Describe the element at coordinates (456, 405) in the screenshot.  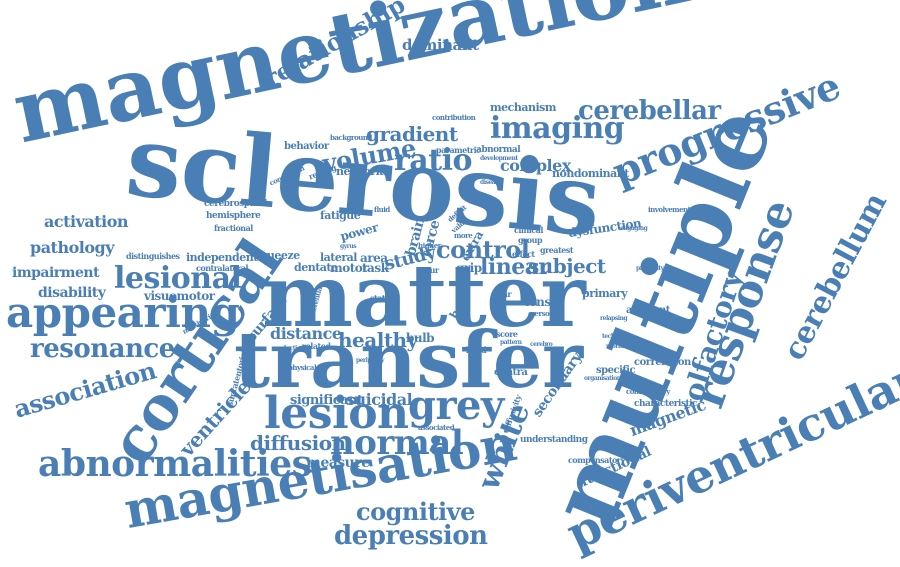
I see `word-grey: grey` at that location.